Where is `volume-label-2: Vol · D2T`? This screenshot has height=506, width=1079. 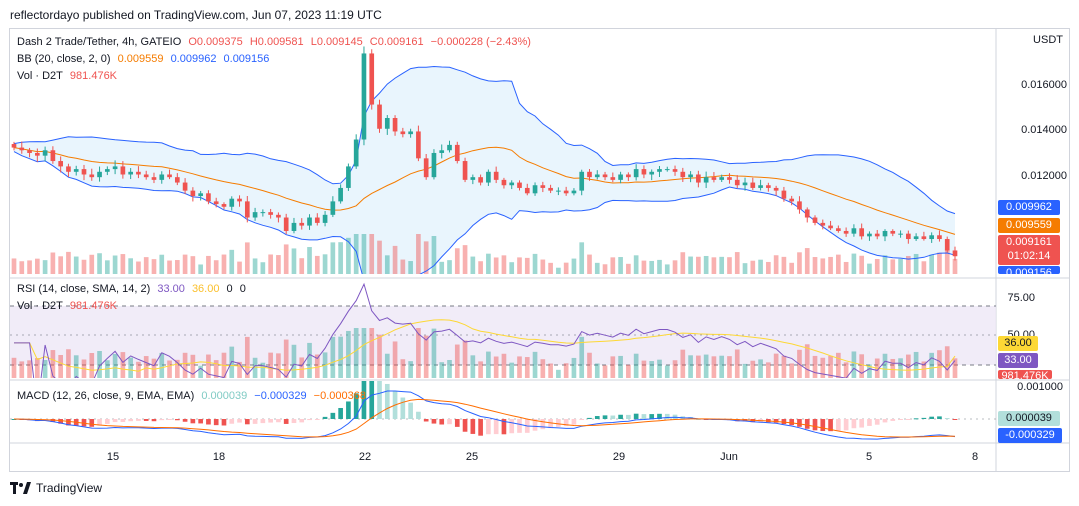 volume-label-2: Vol · D2T is located at coordinates (40, 306).